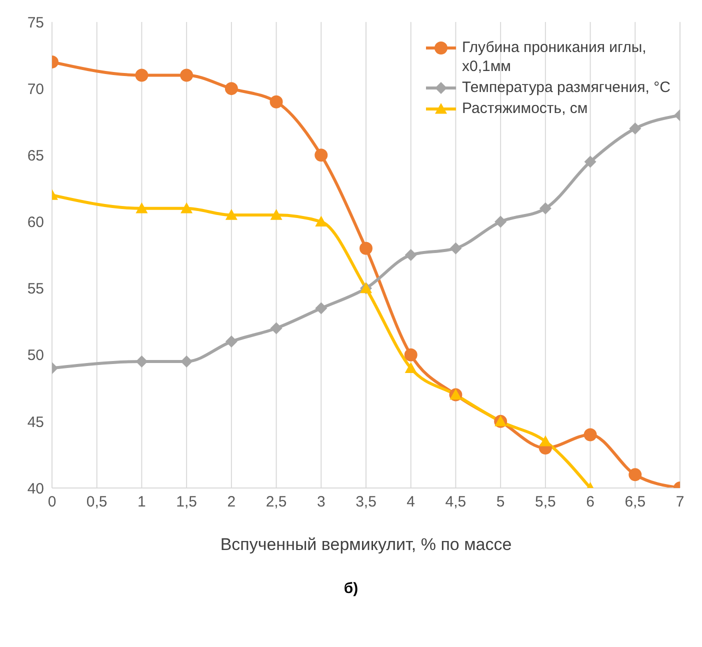 The width and height of the screenshot is (702, 647). Describe the element at coordinates (566, 87) in the screenshot. I see `legend-label: Температура размягчения, °С` at that location.